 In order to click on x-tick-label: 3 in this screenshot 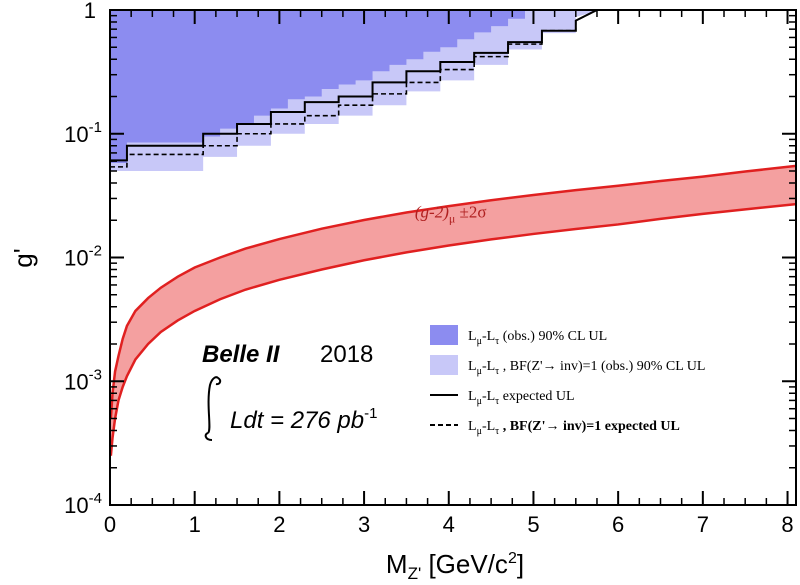, I will do `click(364, 524)`.